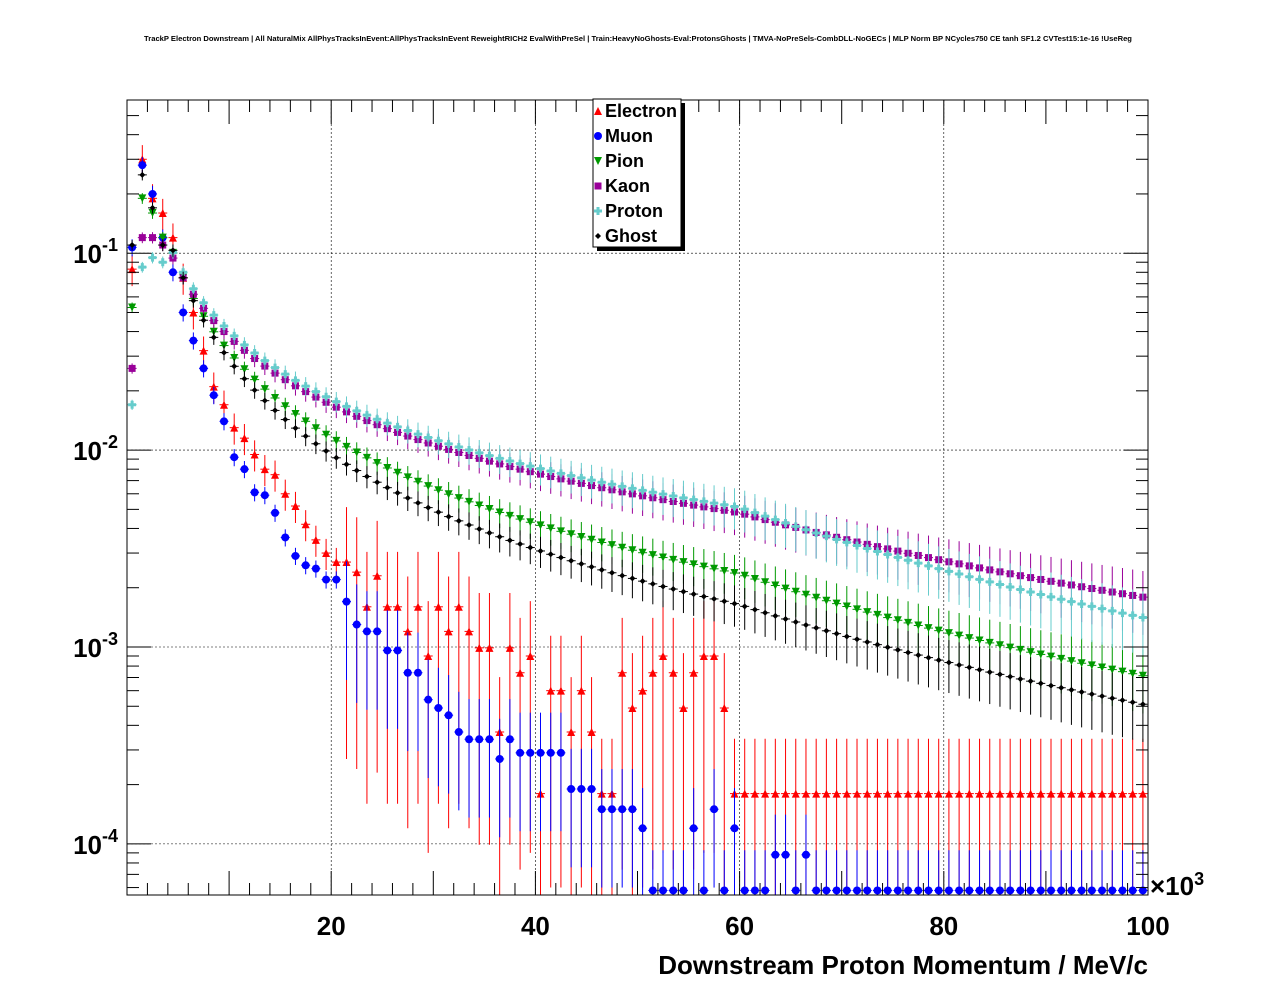 The height and width of the screenshot is (996, 1276). I want to click on y-tick-label: 10-3, so click(95, 646).